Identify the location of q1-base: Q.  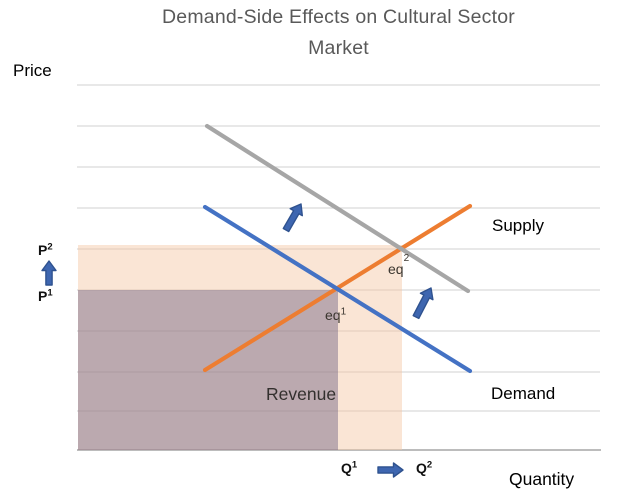
(346, 468).